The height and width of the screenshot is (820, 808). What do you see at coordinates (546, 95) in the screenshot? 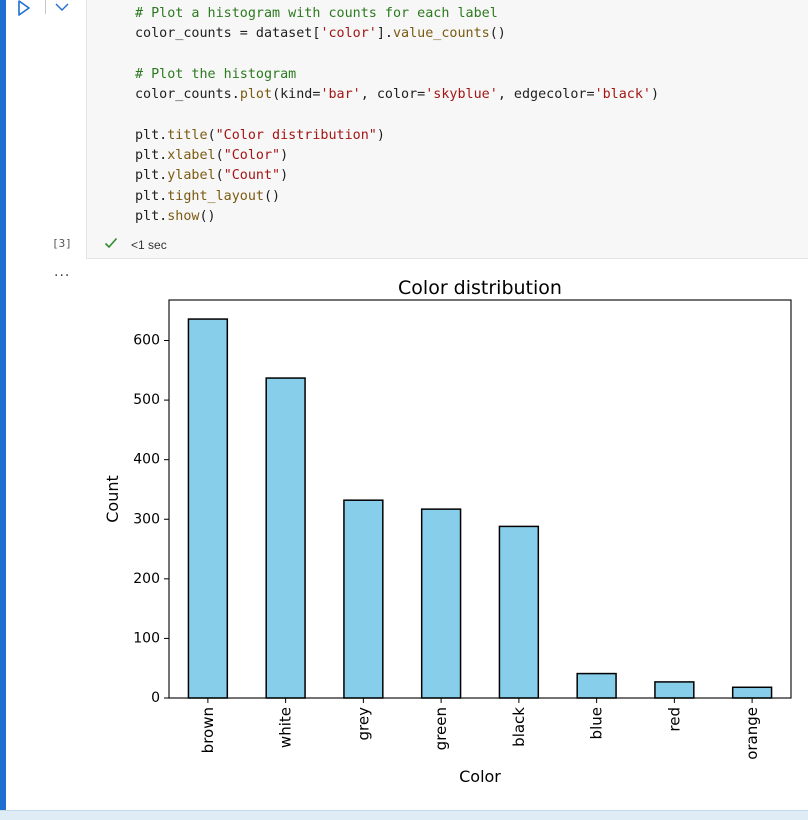
I see `code-token: , edgecolor=` at bounding box center [546, 95].